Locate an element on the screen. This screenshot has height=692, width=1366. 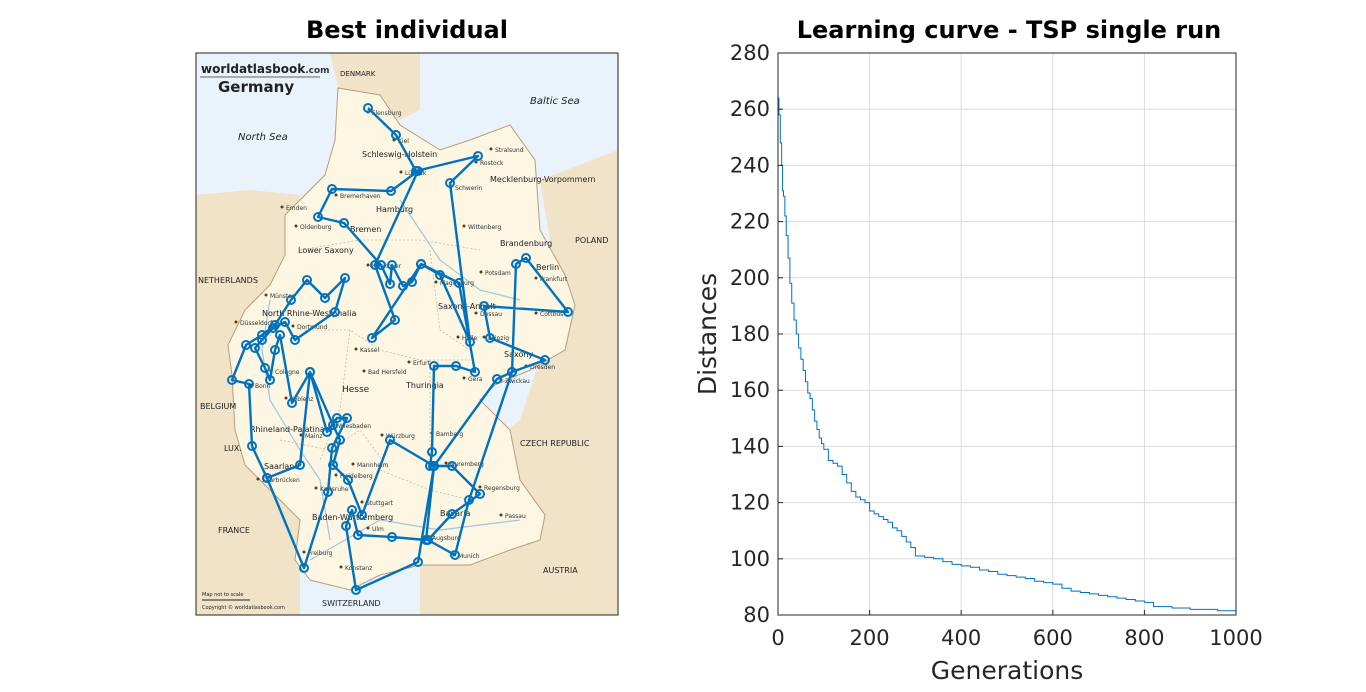
city-label: Heidelberg is located at coordinates (356, 476).